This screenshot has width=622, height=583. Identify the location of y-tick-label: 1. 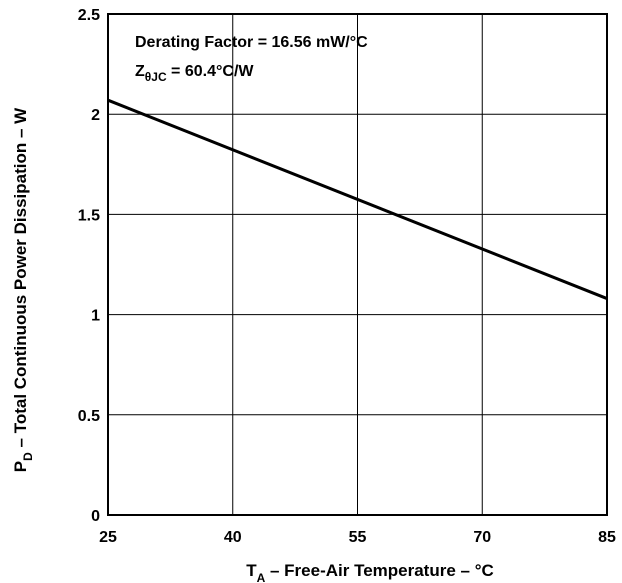
(95, 316).